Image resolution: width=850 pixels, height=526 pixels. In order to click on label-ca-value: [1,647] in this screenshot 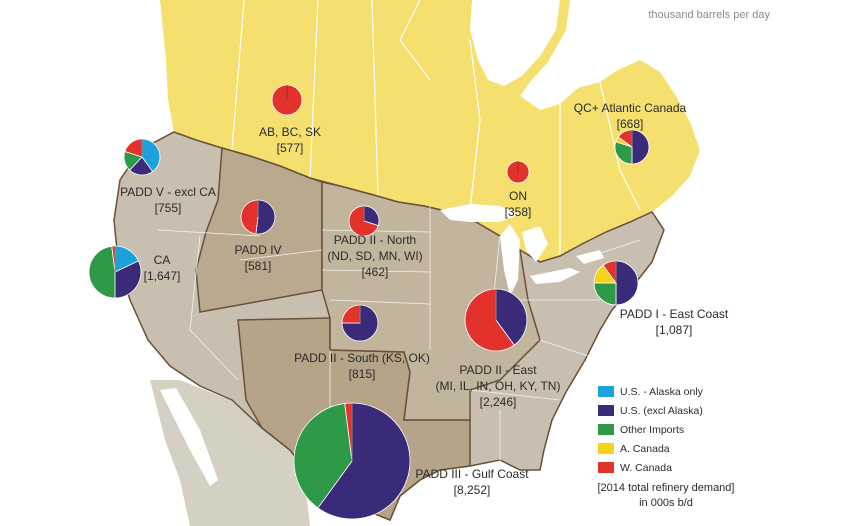, I will do `click(162, 276)`.